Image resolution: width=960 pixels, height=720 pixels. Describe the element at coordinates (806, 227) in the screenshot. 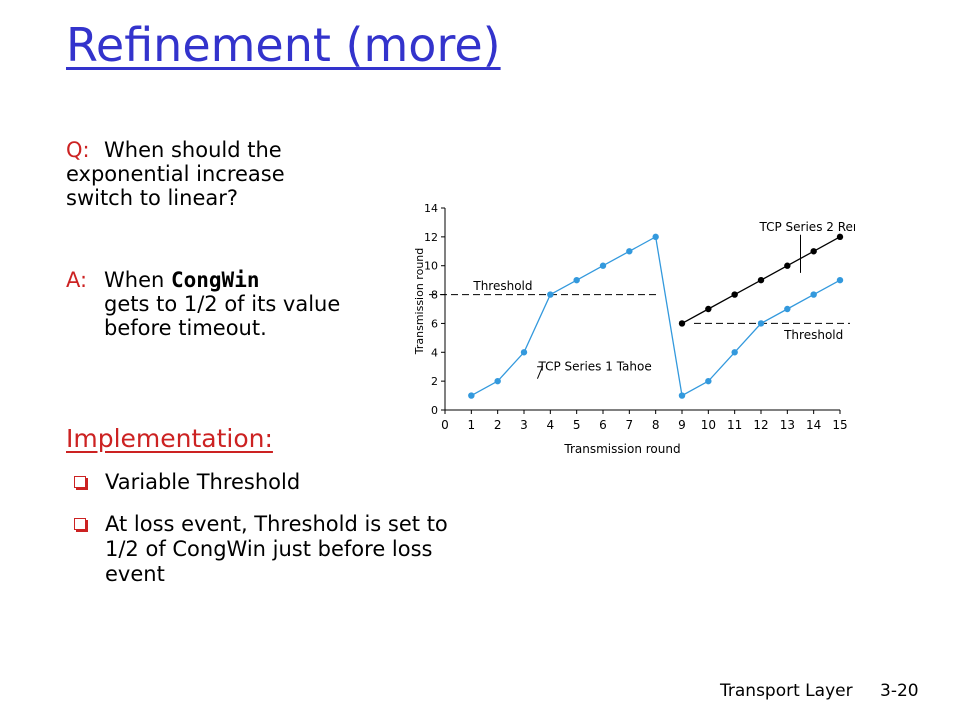

I see `chart-annotation: TCP Series 2 Reno` at that location.